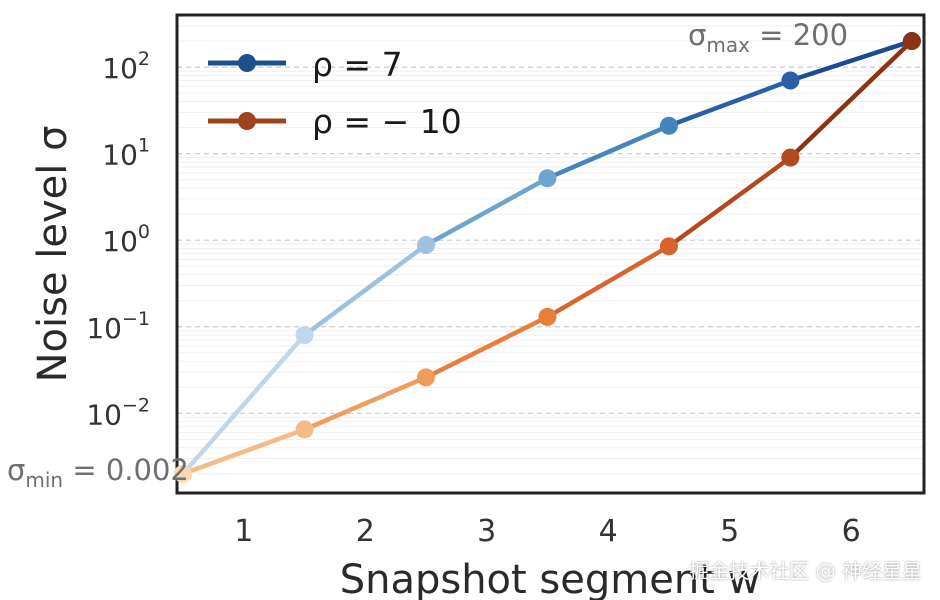  What do you see at coordinates (697, 35) in the screenshot?
I see `sigma-max-symbol: σ` at bounding box center [697, 35].